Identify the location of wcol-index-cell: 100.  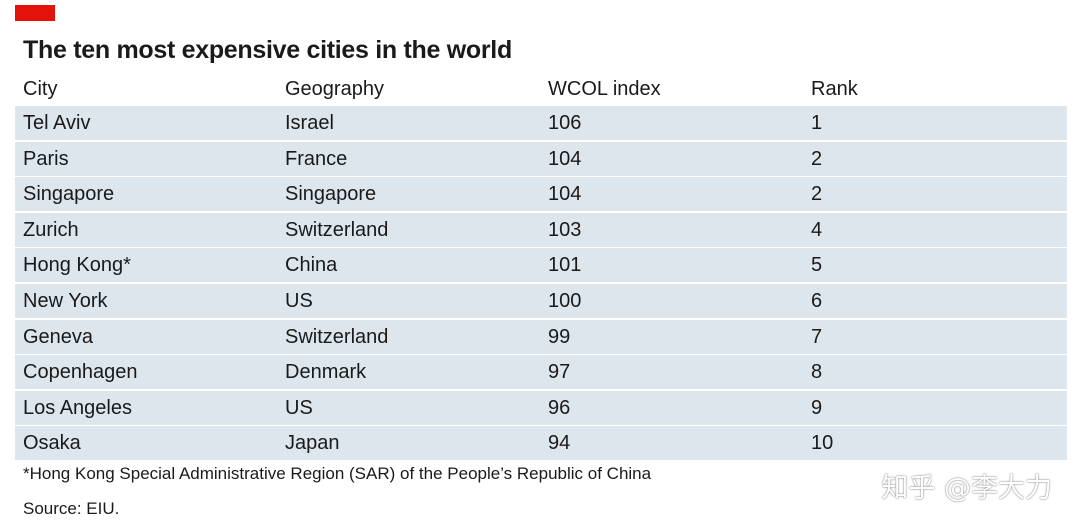
(565, 300).